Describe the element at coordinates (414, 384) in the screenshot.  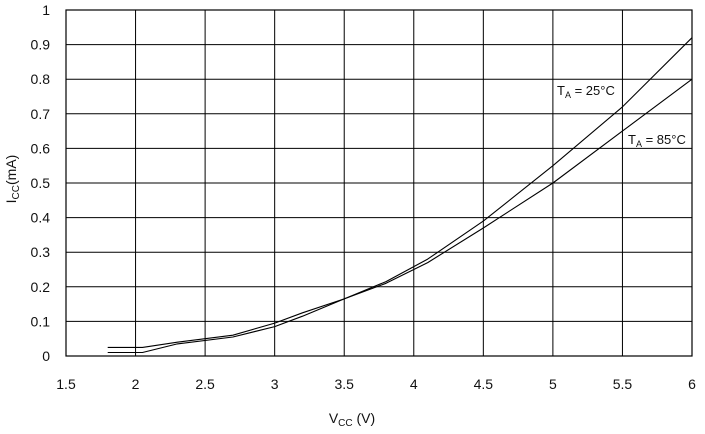
I see `x-tick-label: 4` at that location.